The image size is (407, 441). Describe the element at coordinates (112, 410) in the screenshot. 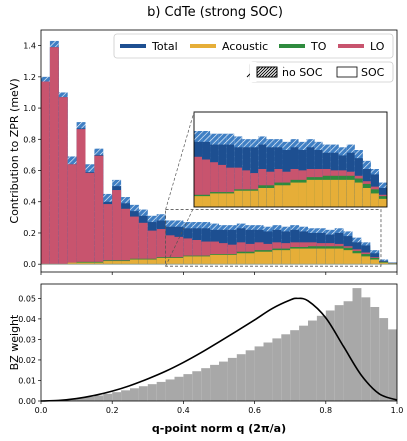

I see `x-tick-label: 0.2` at that location.